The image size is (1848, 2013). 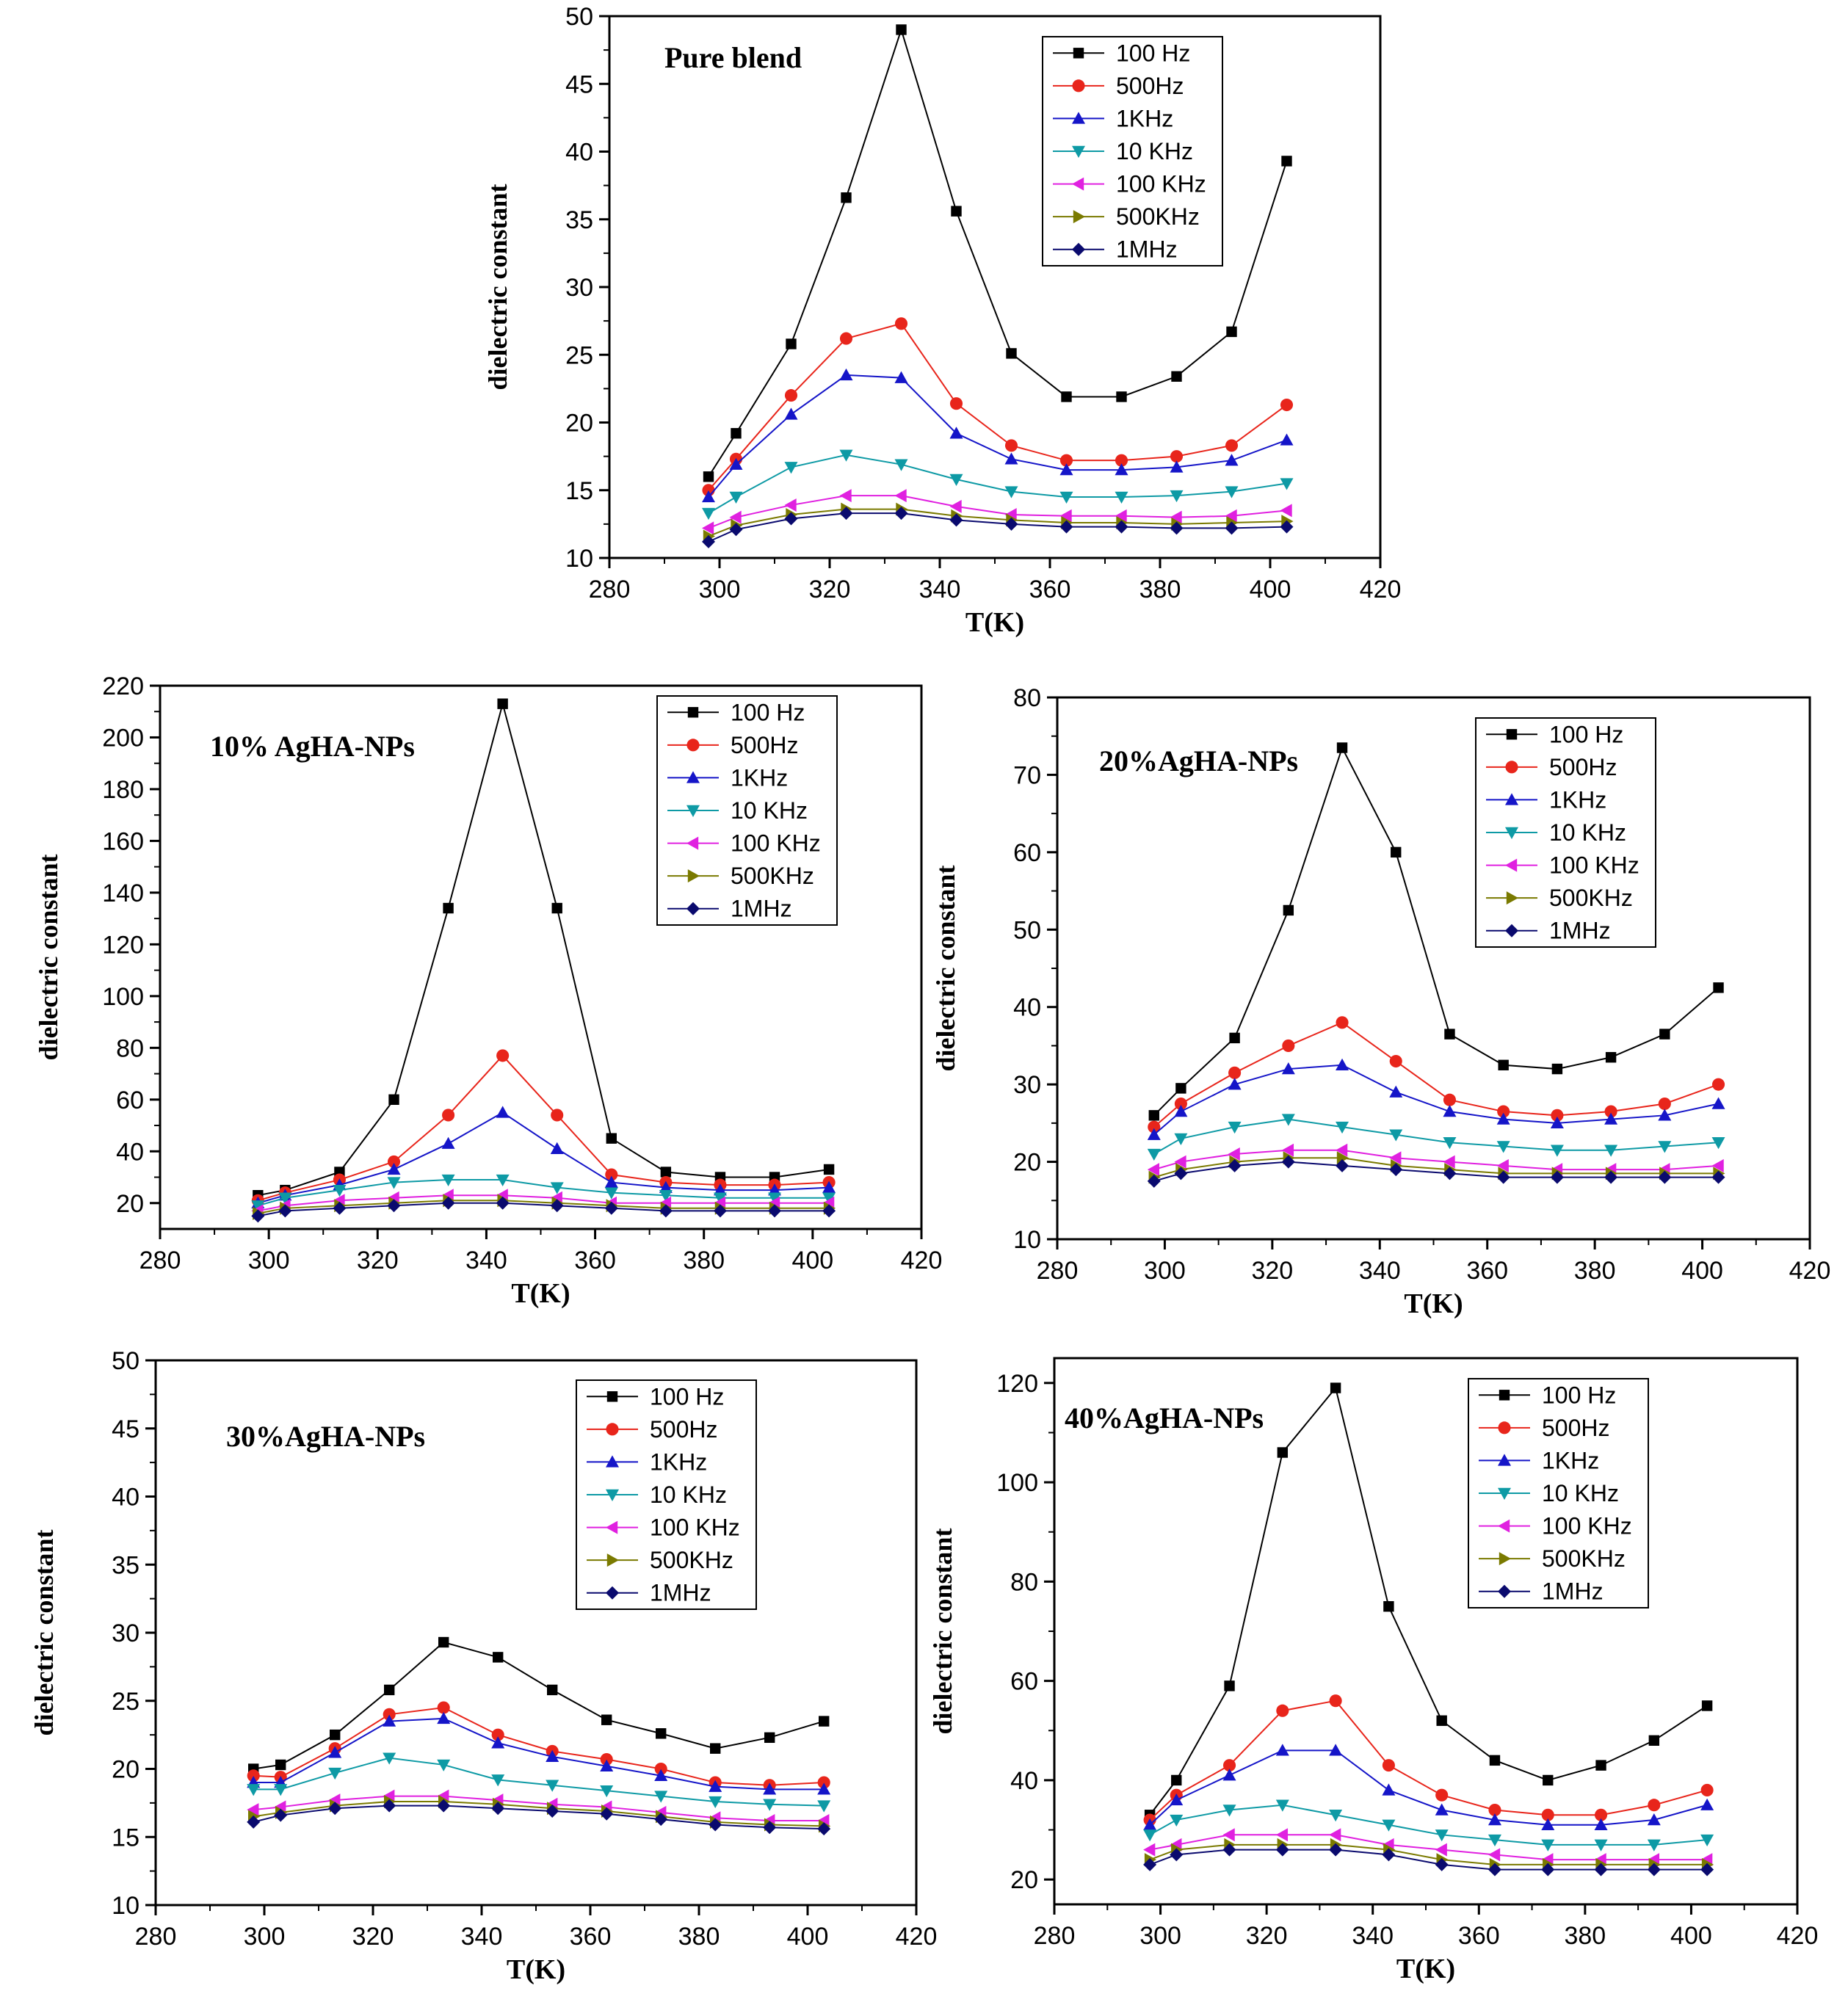 I want to click on legend-label: 1MHz, so click(x=1580, y=931).